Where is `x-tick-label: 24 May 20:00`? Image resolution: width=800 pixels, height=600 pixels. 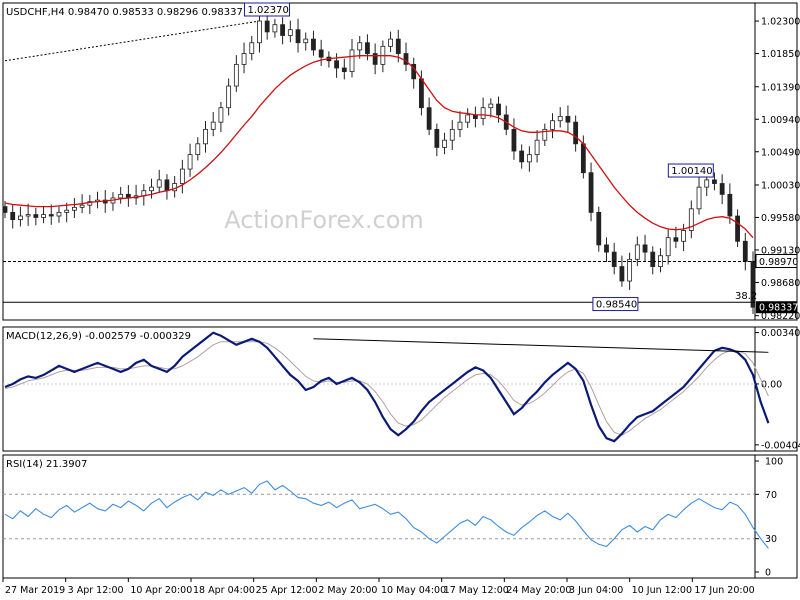
x-tick-label: 24 May 20:00 is located at coordinates (538, 590).